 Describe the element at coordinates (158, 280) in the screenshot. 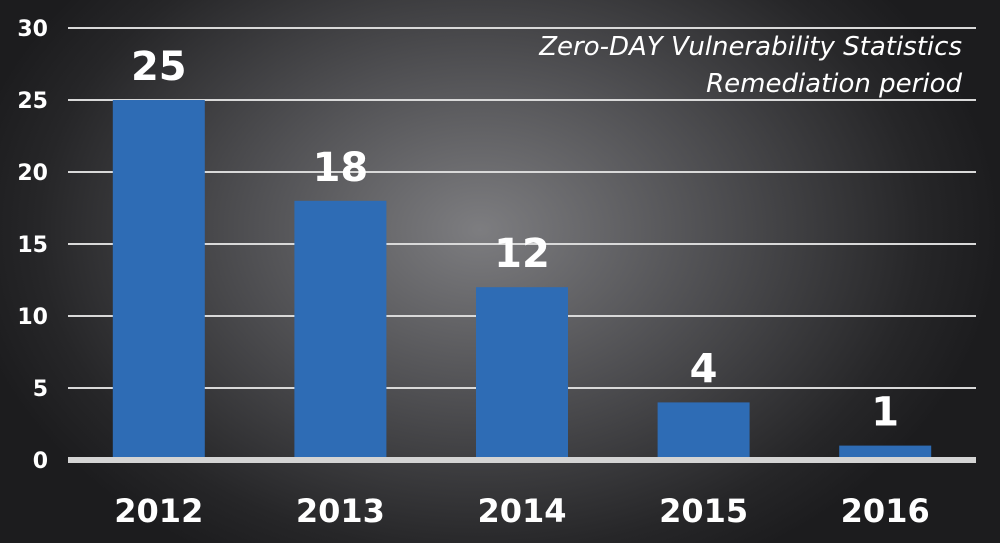

I see `bar-2012` at that location.